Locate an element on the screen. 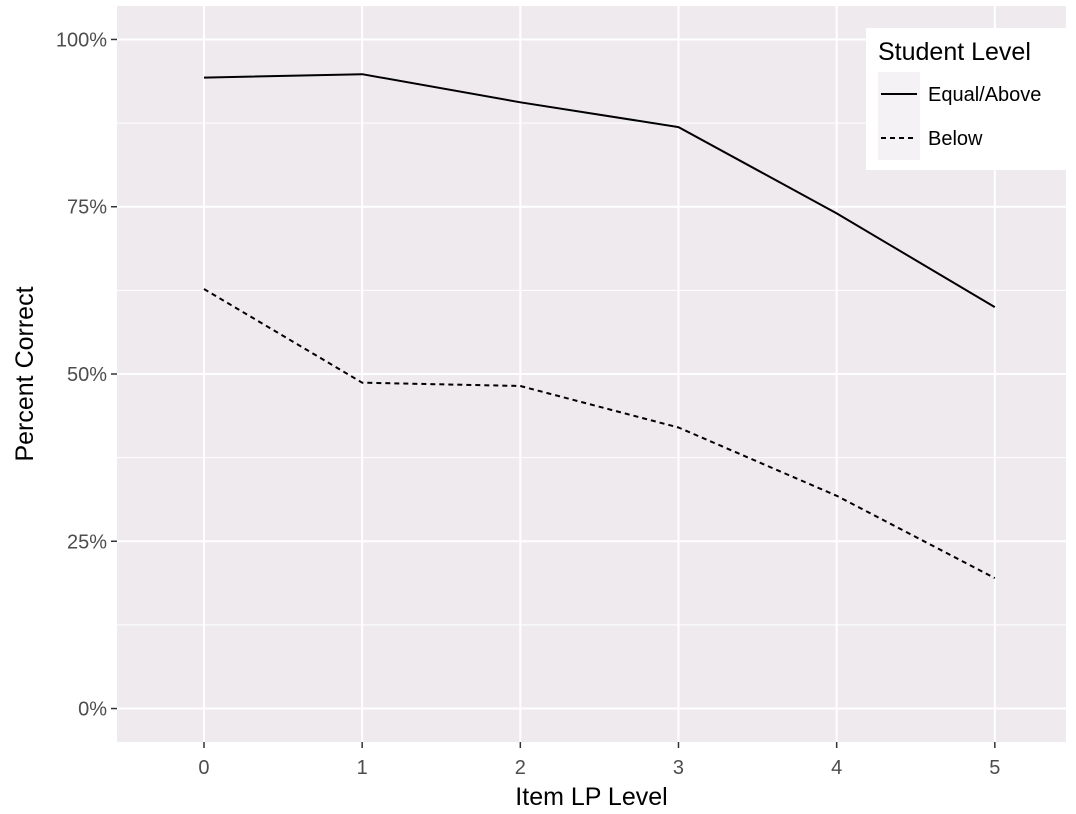  y-tick-label: 25% is located at coordinates (87, 542).